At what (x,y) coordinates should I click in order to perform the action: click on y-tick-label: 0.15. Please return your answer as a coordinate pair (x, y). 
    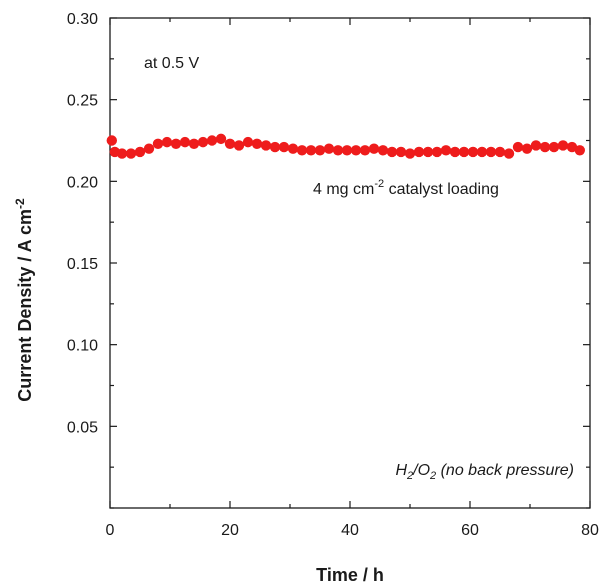
    Looking at the image, I should click on (82, 264).